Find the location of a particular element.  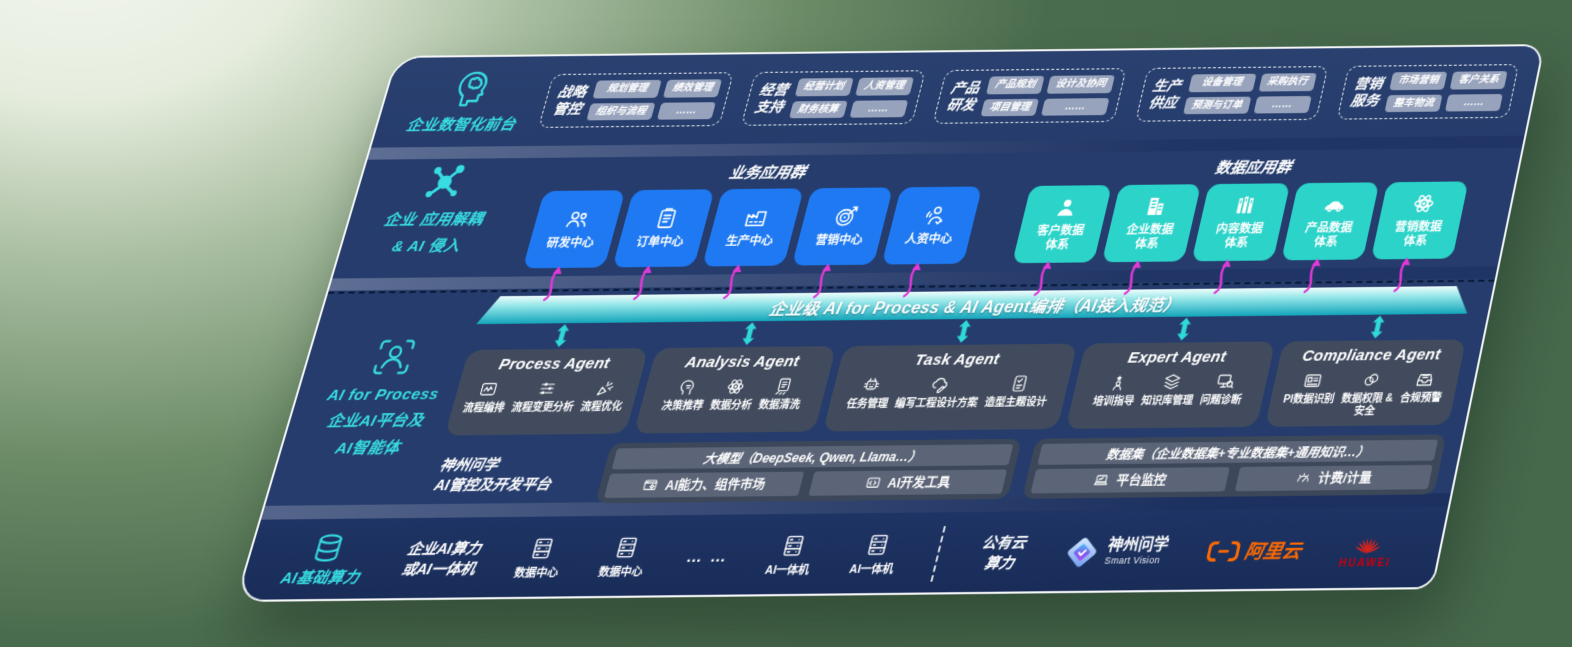

agent-item: 流程优化 is located at coordinates (604, 395).